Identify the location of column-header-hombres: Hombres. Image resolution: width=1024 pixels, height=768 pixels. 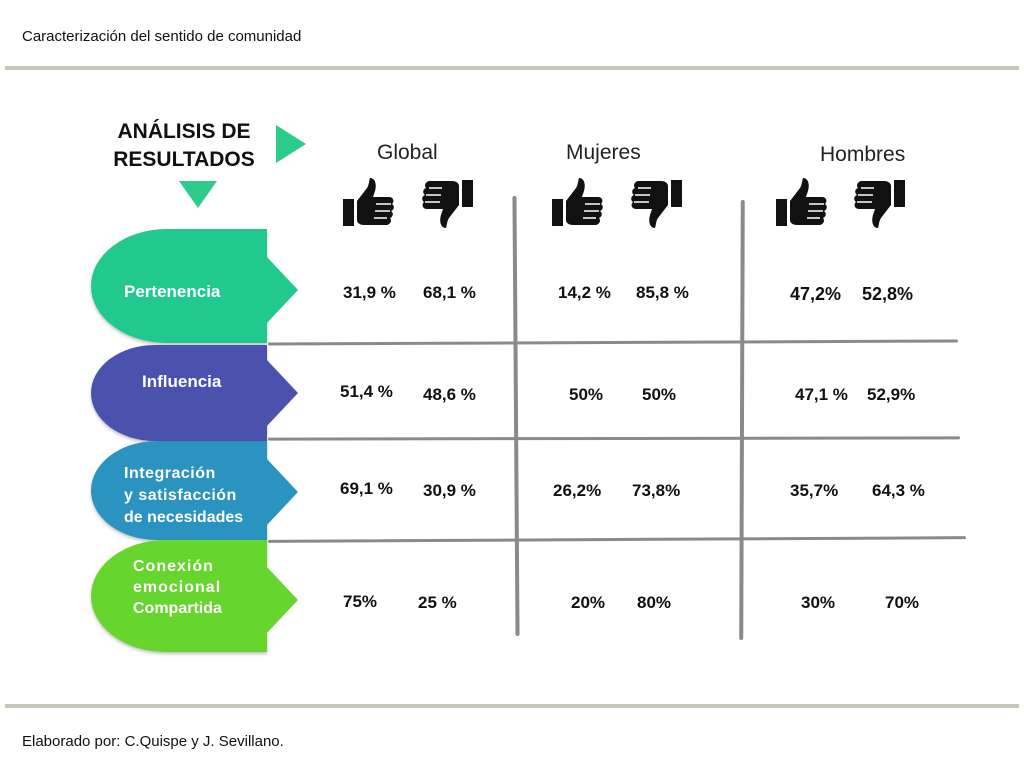
(863, 154).